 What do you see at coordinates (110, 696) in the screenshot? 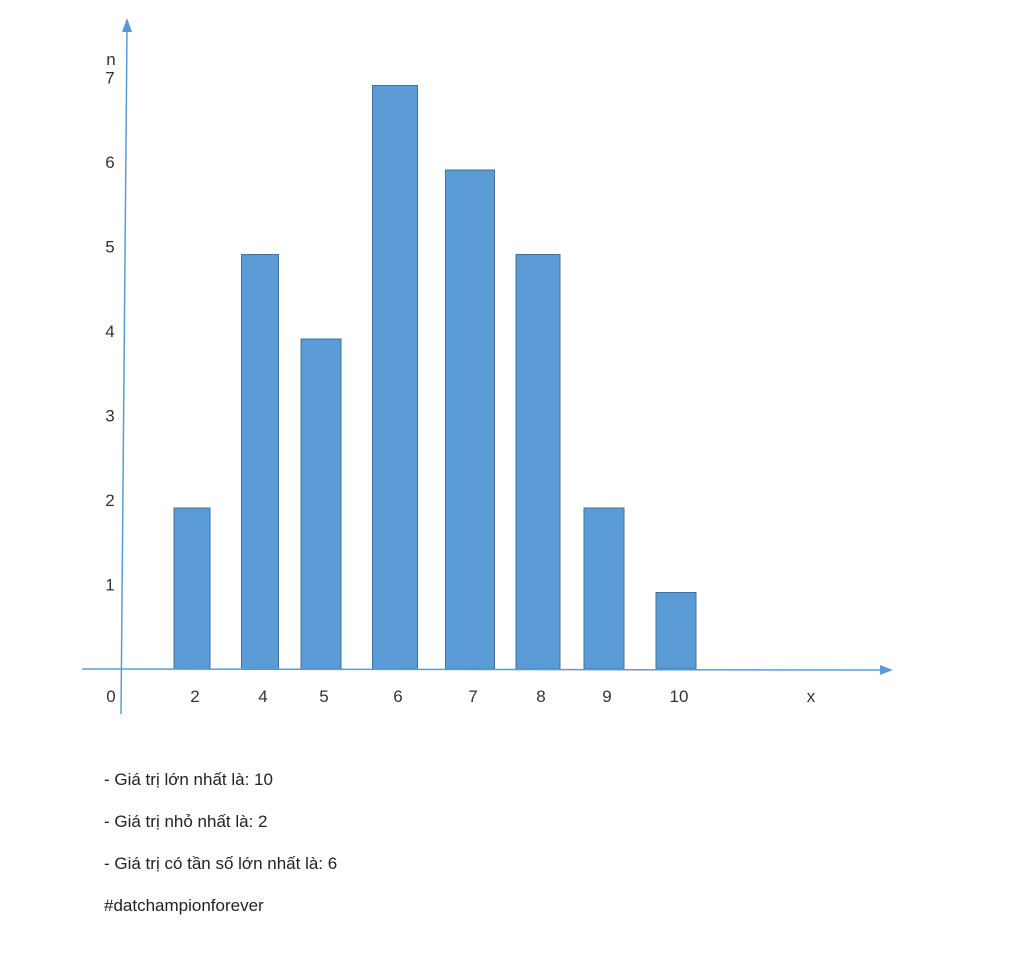
I see `origin-label: 0` at bounding box center [110, 696].